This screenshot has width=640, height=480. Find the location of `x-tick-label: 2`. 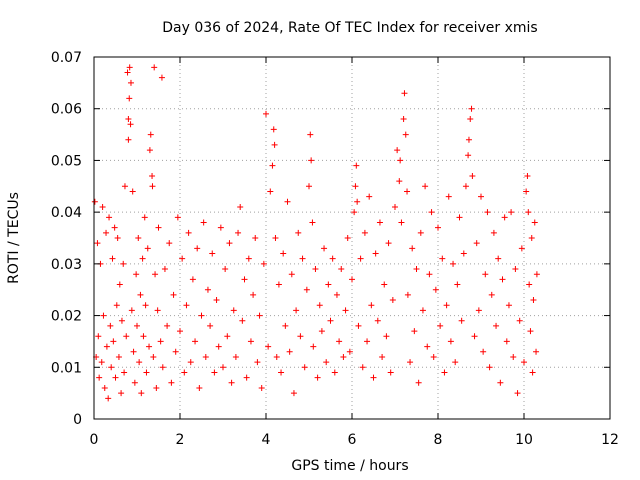

x-tick-label: 2 is located at coordinates (180, 440).